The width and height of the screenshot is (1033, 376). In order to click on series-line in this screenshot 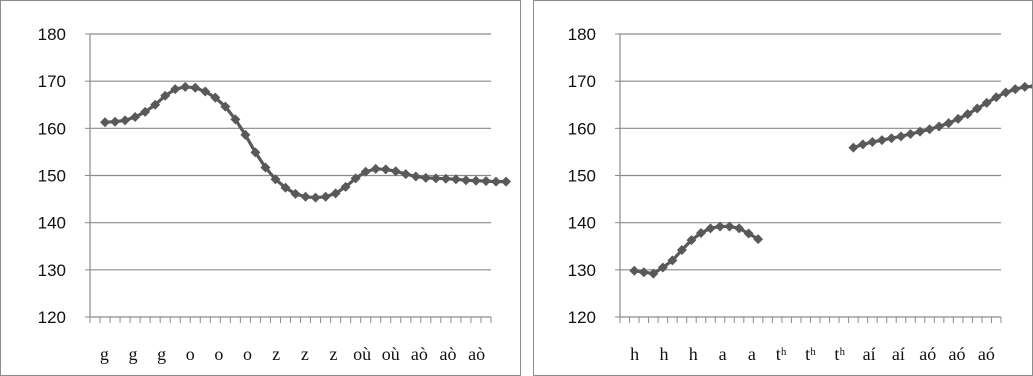, I will do `click(696, 250)`.